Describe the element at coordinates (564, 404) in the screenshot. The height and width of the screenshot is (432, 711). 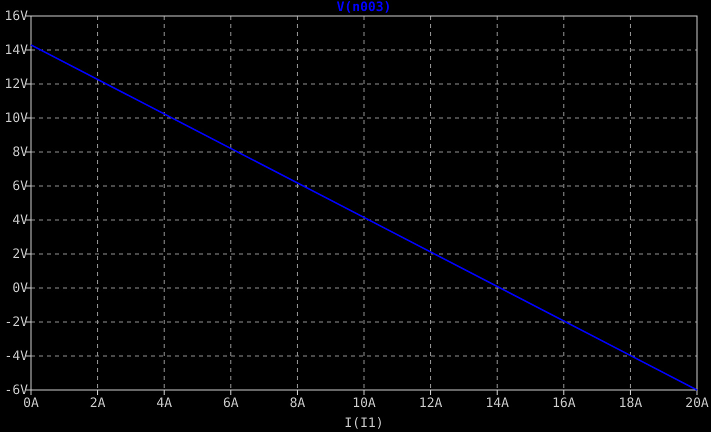
I see `x-tick-label: 16A` at that location.